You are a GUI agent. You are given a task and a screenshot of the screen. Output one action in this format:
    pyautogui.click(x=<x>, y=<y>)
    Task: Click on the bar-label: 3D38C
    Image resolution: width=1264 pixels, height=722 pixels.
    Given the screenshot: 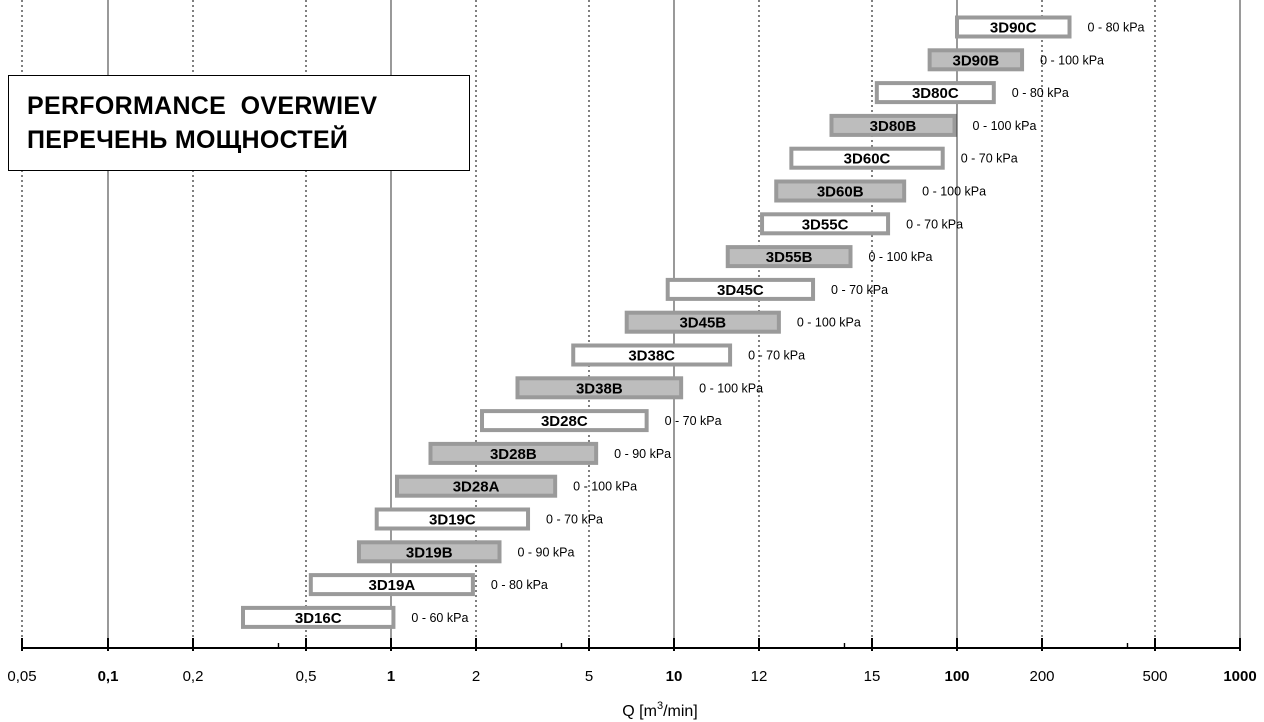 What is the action you would take?
    pyautogui.click(x=651, y=356)
    